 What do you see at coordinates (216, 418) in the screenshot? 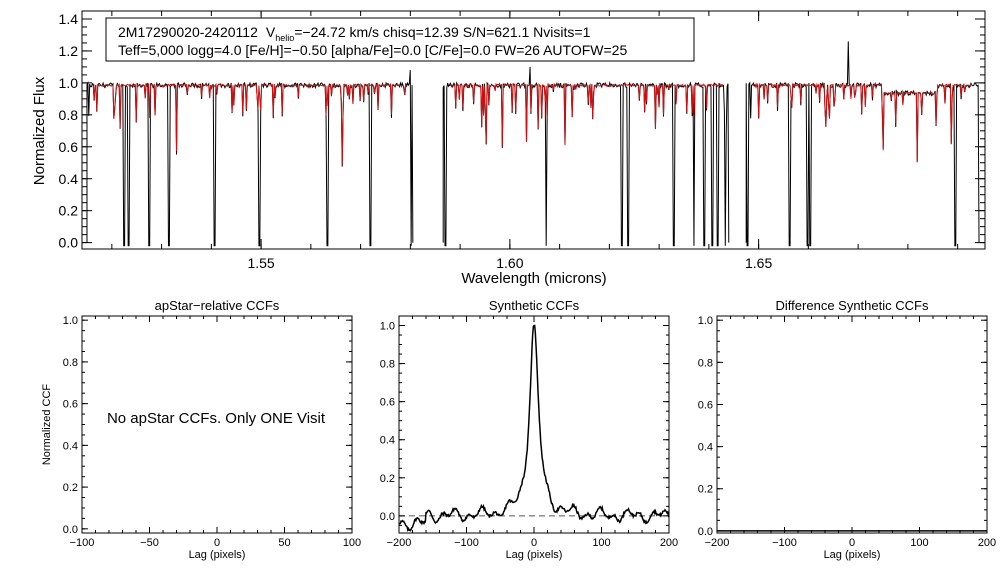
I see `no-ccf-note: No apStar CCFs. Only ONE Visit` at bounding box center [216, 418].